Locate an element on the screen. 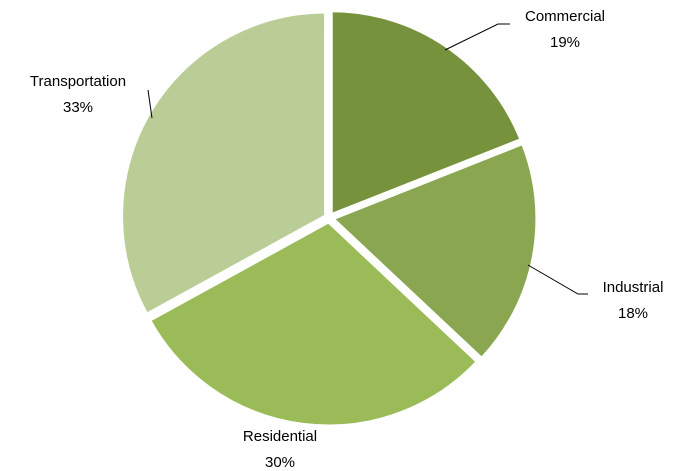 This screenshot has height=471, width=676. slice-value-label: 33% is located at coordinates (78, 107).